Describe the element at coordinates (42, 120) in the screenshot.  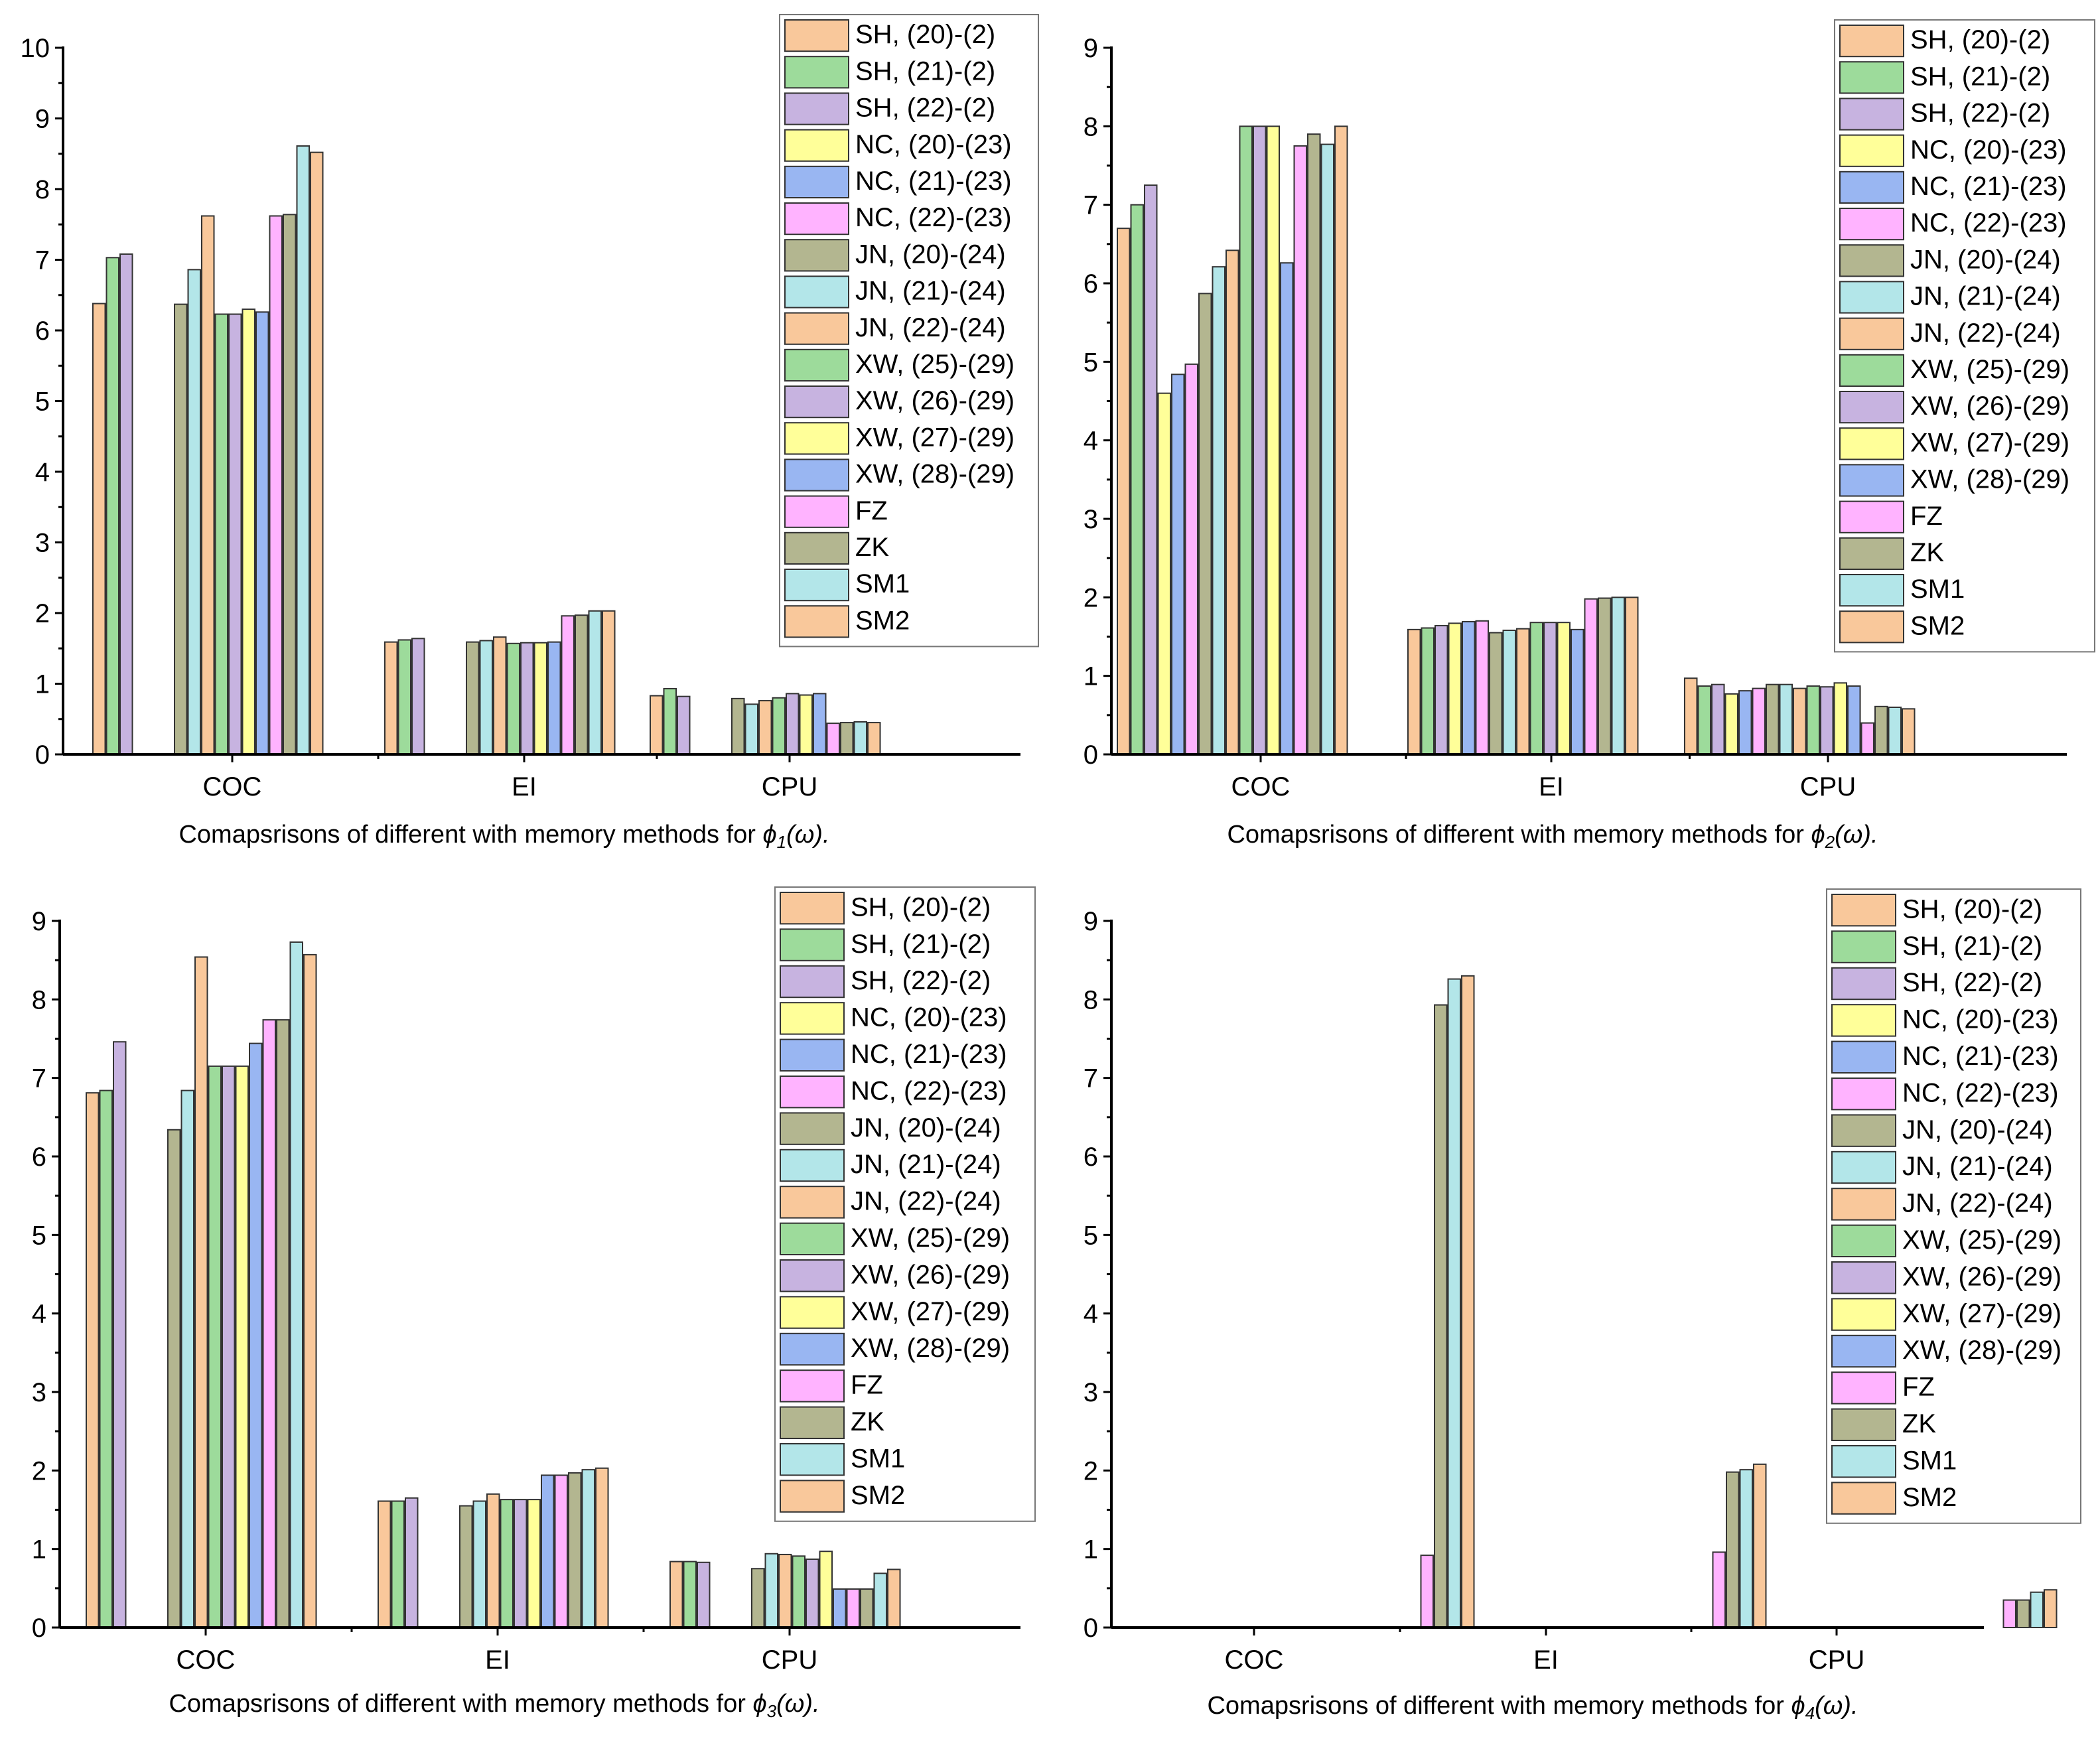
I see `y-tick-label: 9` at that location.